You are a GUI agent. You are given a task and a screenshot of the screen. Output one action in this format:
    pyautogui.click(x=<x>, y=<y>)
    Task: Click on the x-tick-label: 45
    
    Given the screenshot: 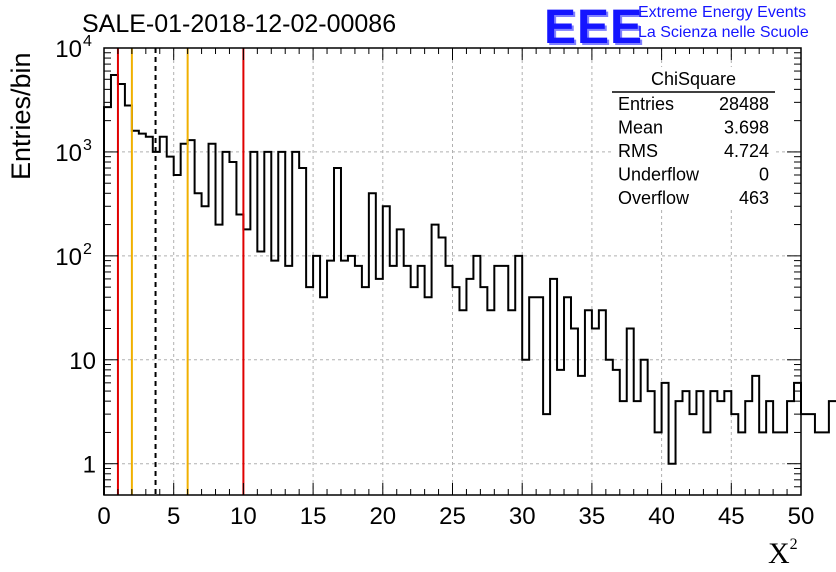 What is the action you would take?
    pyautogui.click(x=731, y=516)
    